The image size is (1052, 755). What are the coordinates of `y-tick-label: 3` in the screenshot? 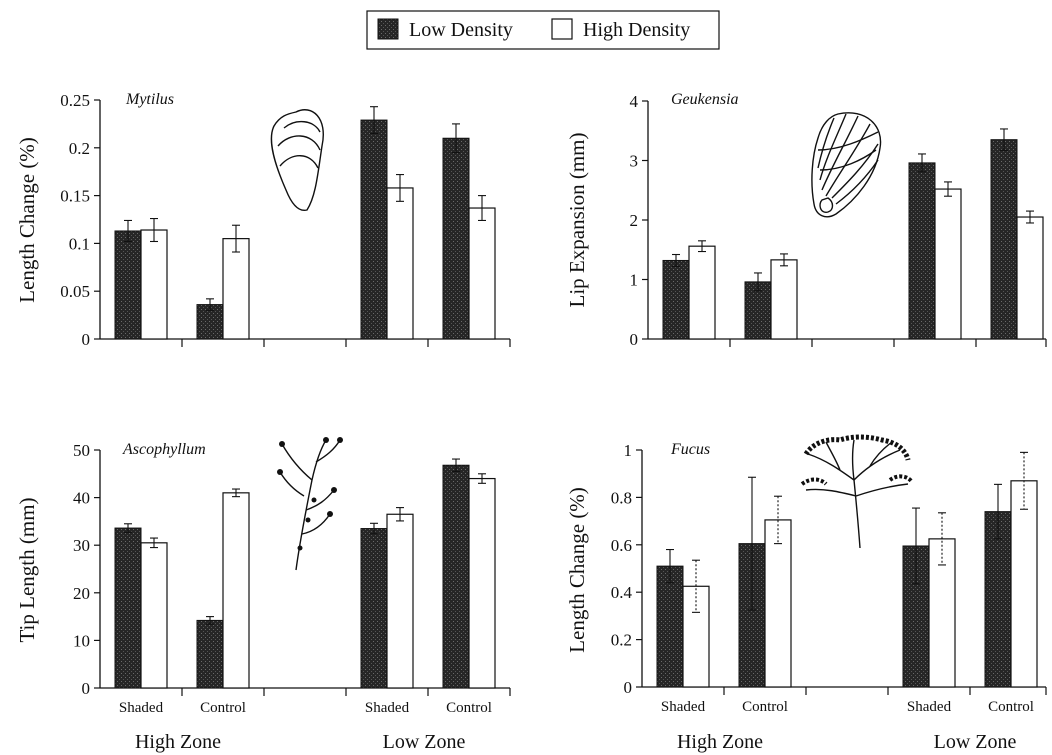 It's located at (634, 161).